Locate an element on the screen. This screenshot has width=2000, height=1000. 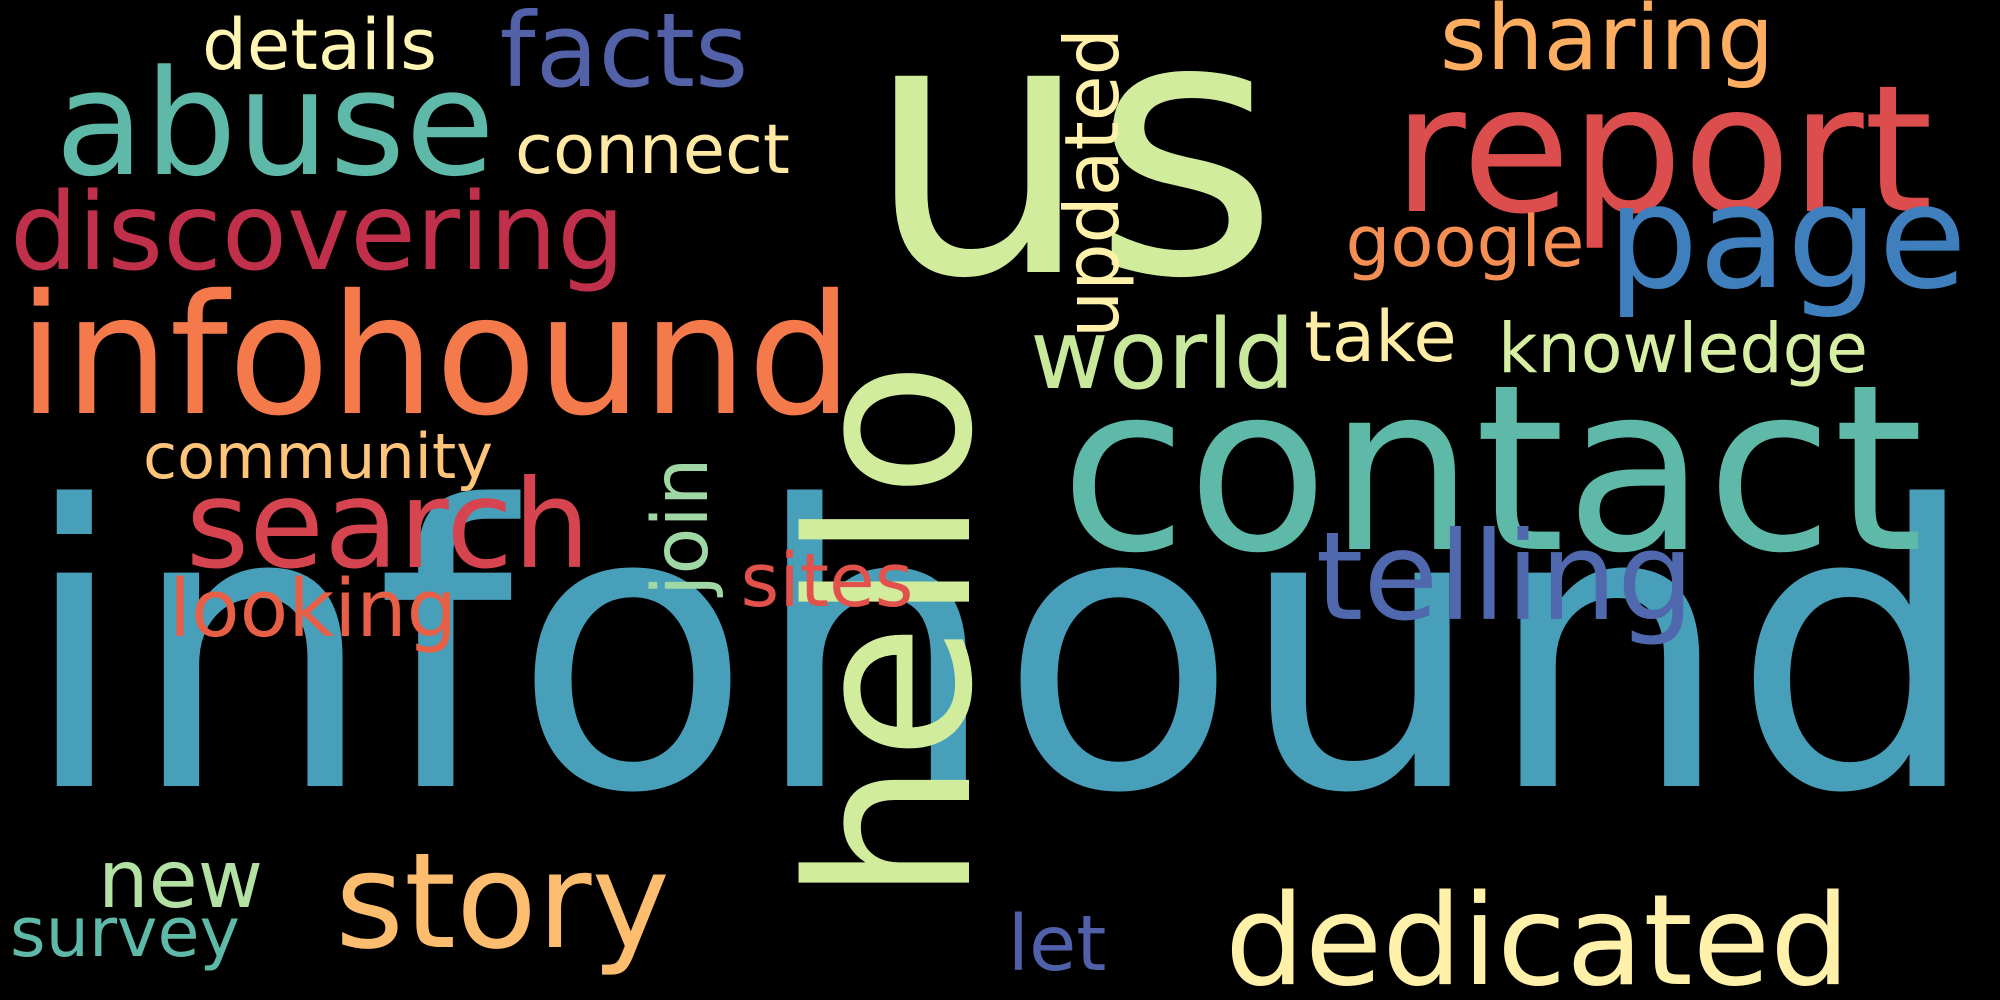
word-story: story is located at coordinates (502, 902).